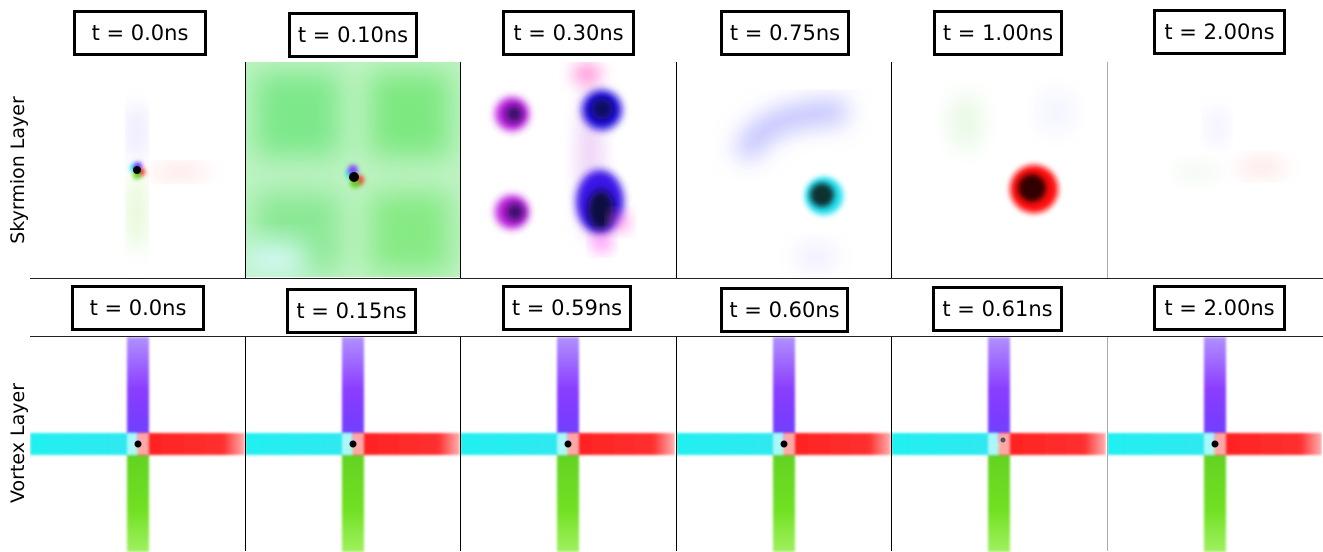 The image size is (1323, 552). Describe the element at coordinates (785, 33) in the screenshot. I see `time-label: t = 0.75ns` at that location.